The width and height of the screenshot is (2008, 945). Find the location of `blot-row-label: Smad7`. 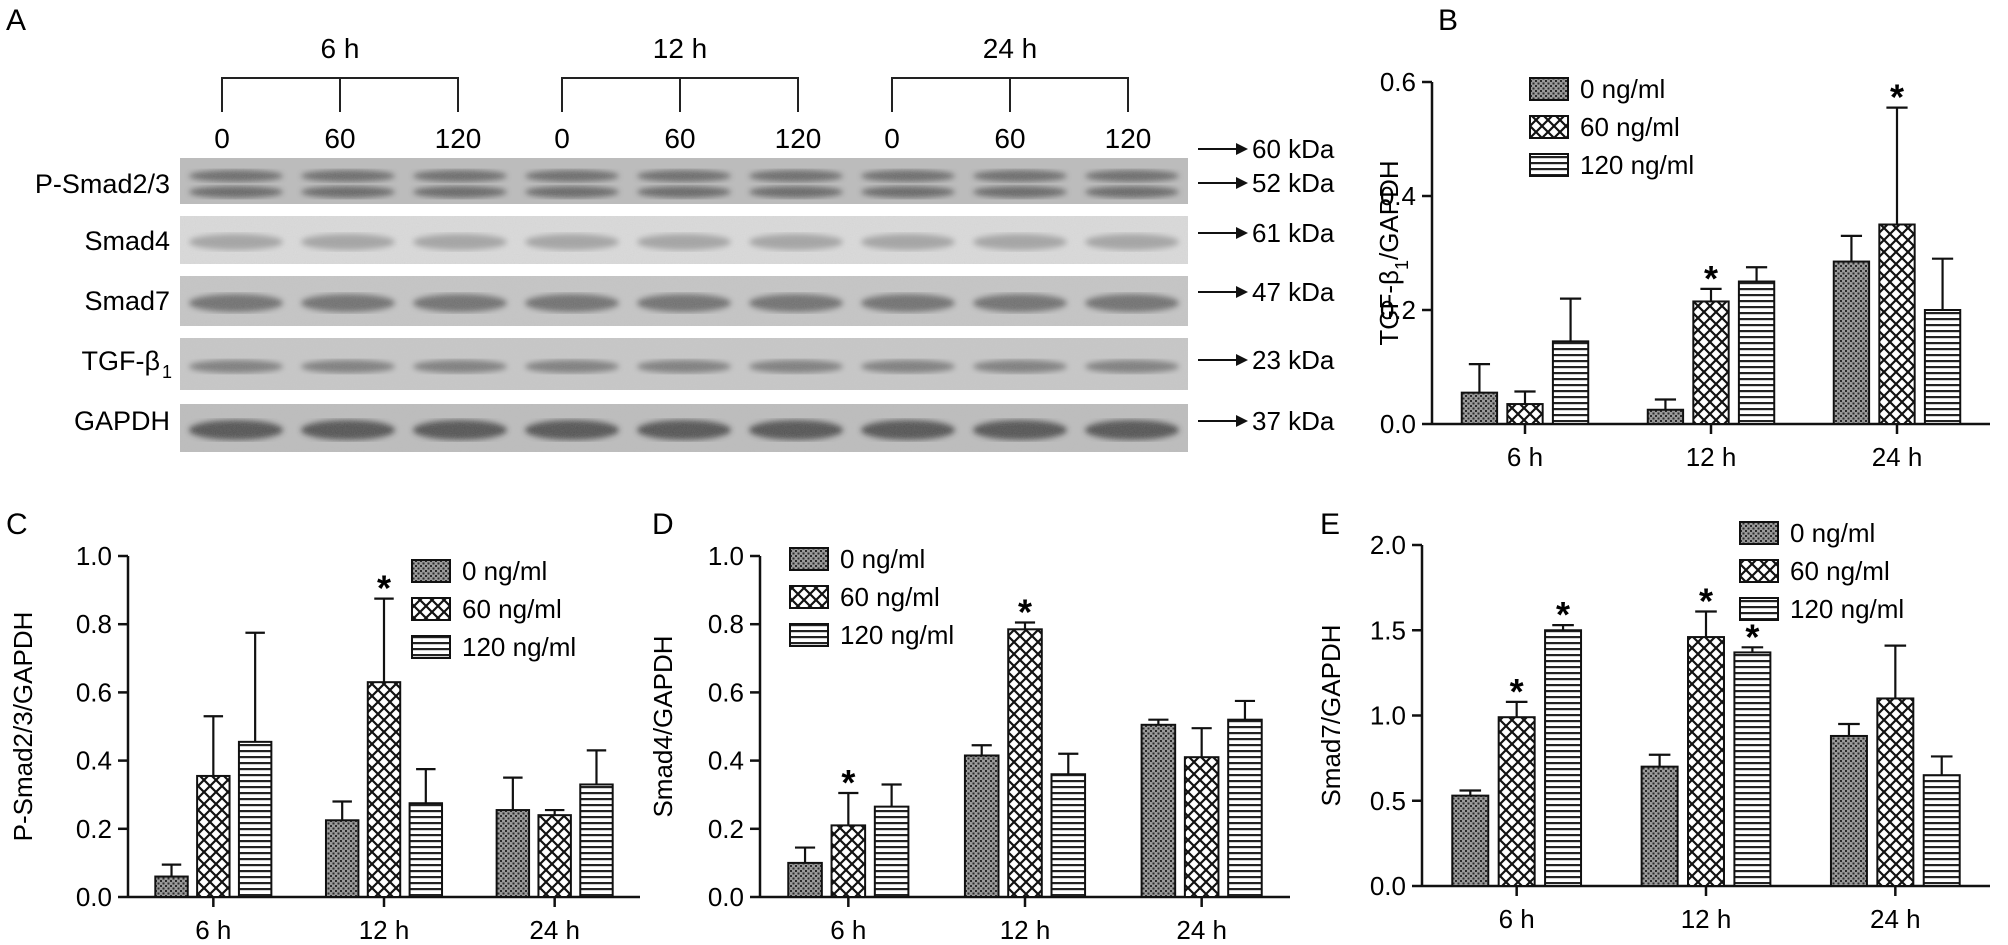

blot-row-label: Smad7 is located at coordinates (127, 301).